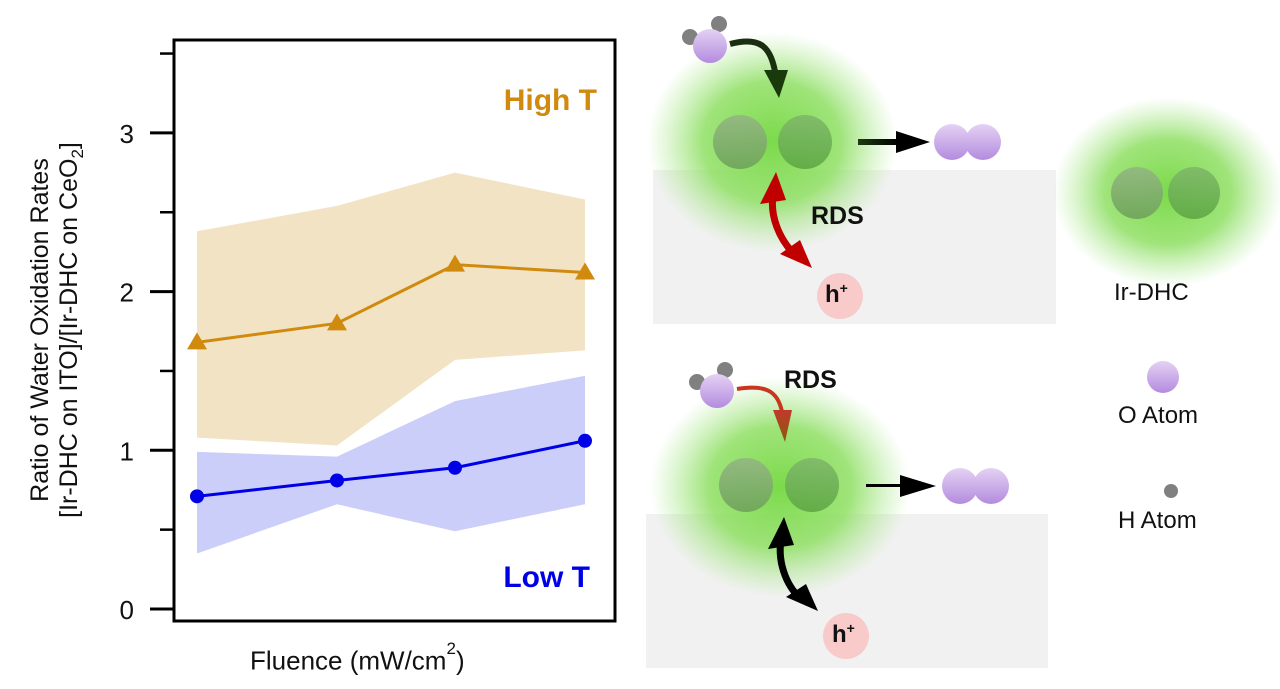 This screenshot has width=1280, height=689. What do you see at coordinates (1157, 520) in the screenshot?
I see `legend-h-atom-label: H Atom` at bounding box center [1157, 520].